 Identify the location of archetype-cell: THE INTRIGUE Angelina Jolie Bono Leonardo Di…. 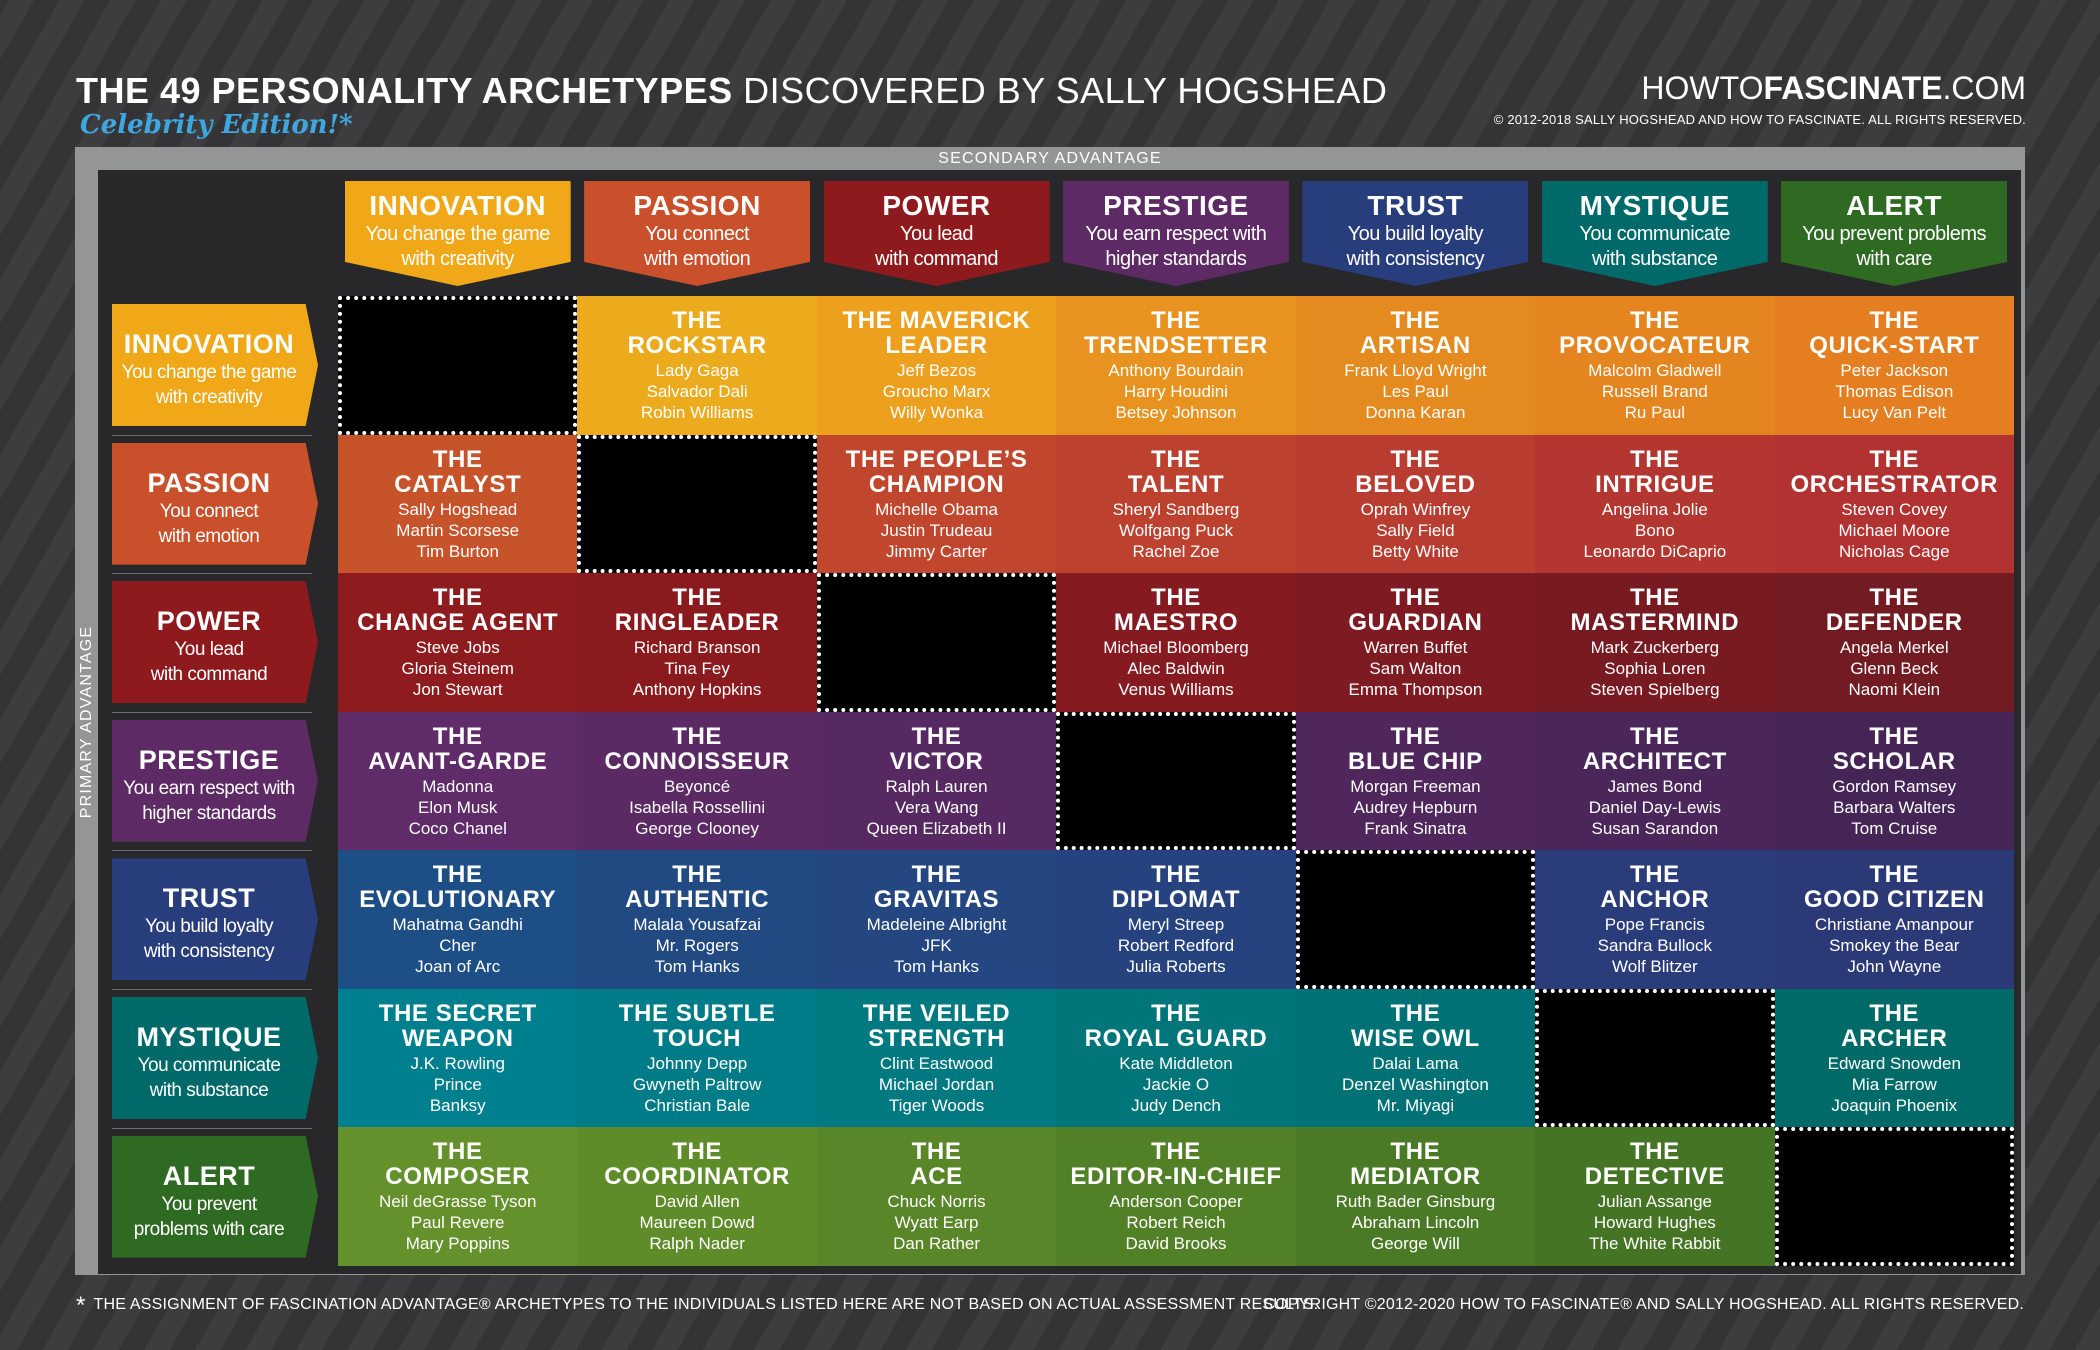
(1655, 504).